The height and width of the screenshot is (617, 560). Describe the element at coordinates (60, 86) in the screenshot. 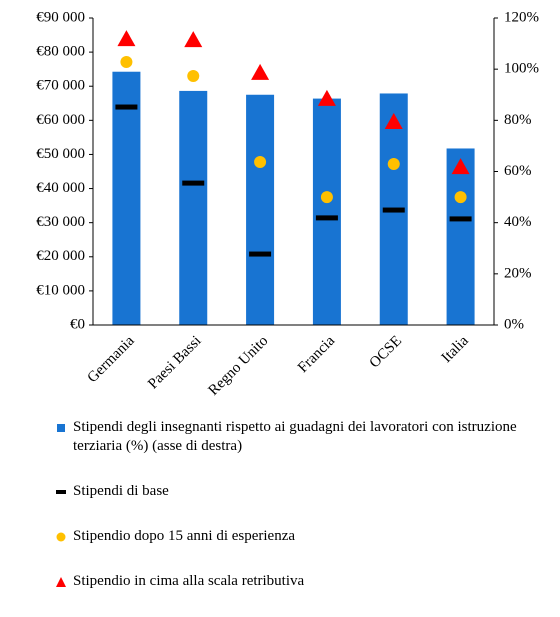

I see `y-tick-label: €70 000` at that location.